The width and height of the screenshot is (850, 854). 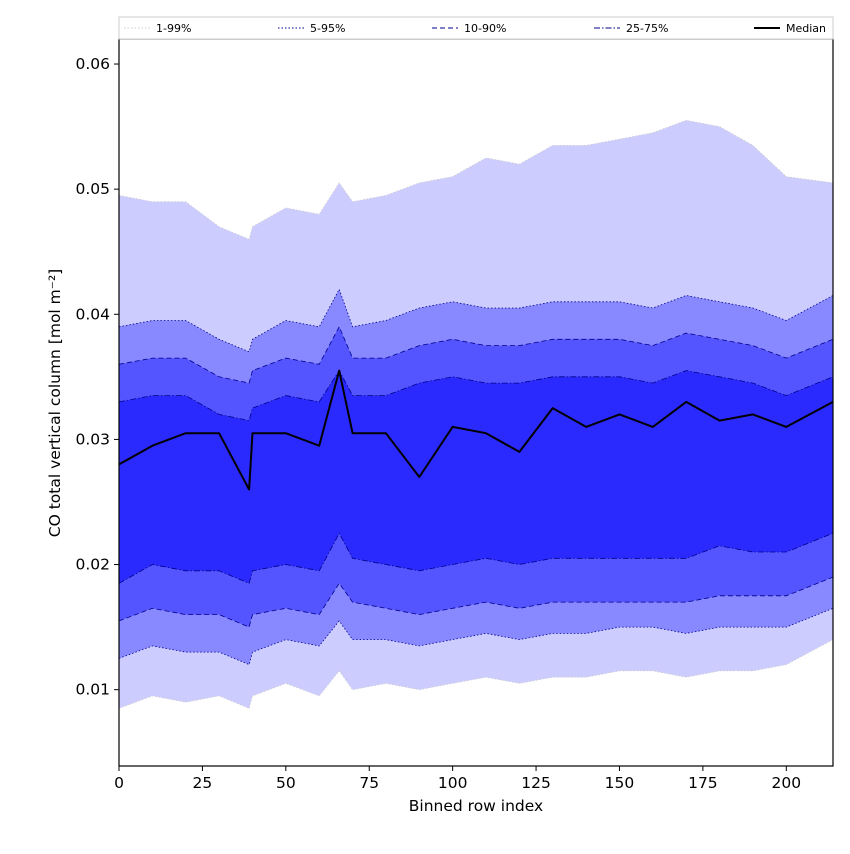 I want to click on legend-label: 25-75%, so click(x=647, y=28).